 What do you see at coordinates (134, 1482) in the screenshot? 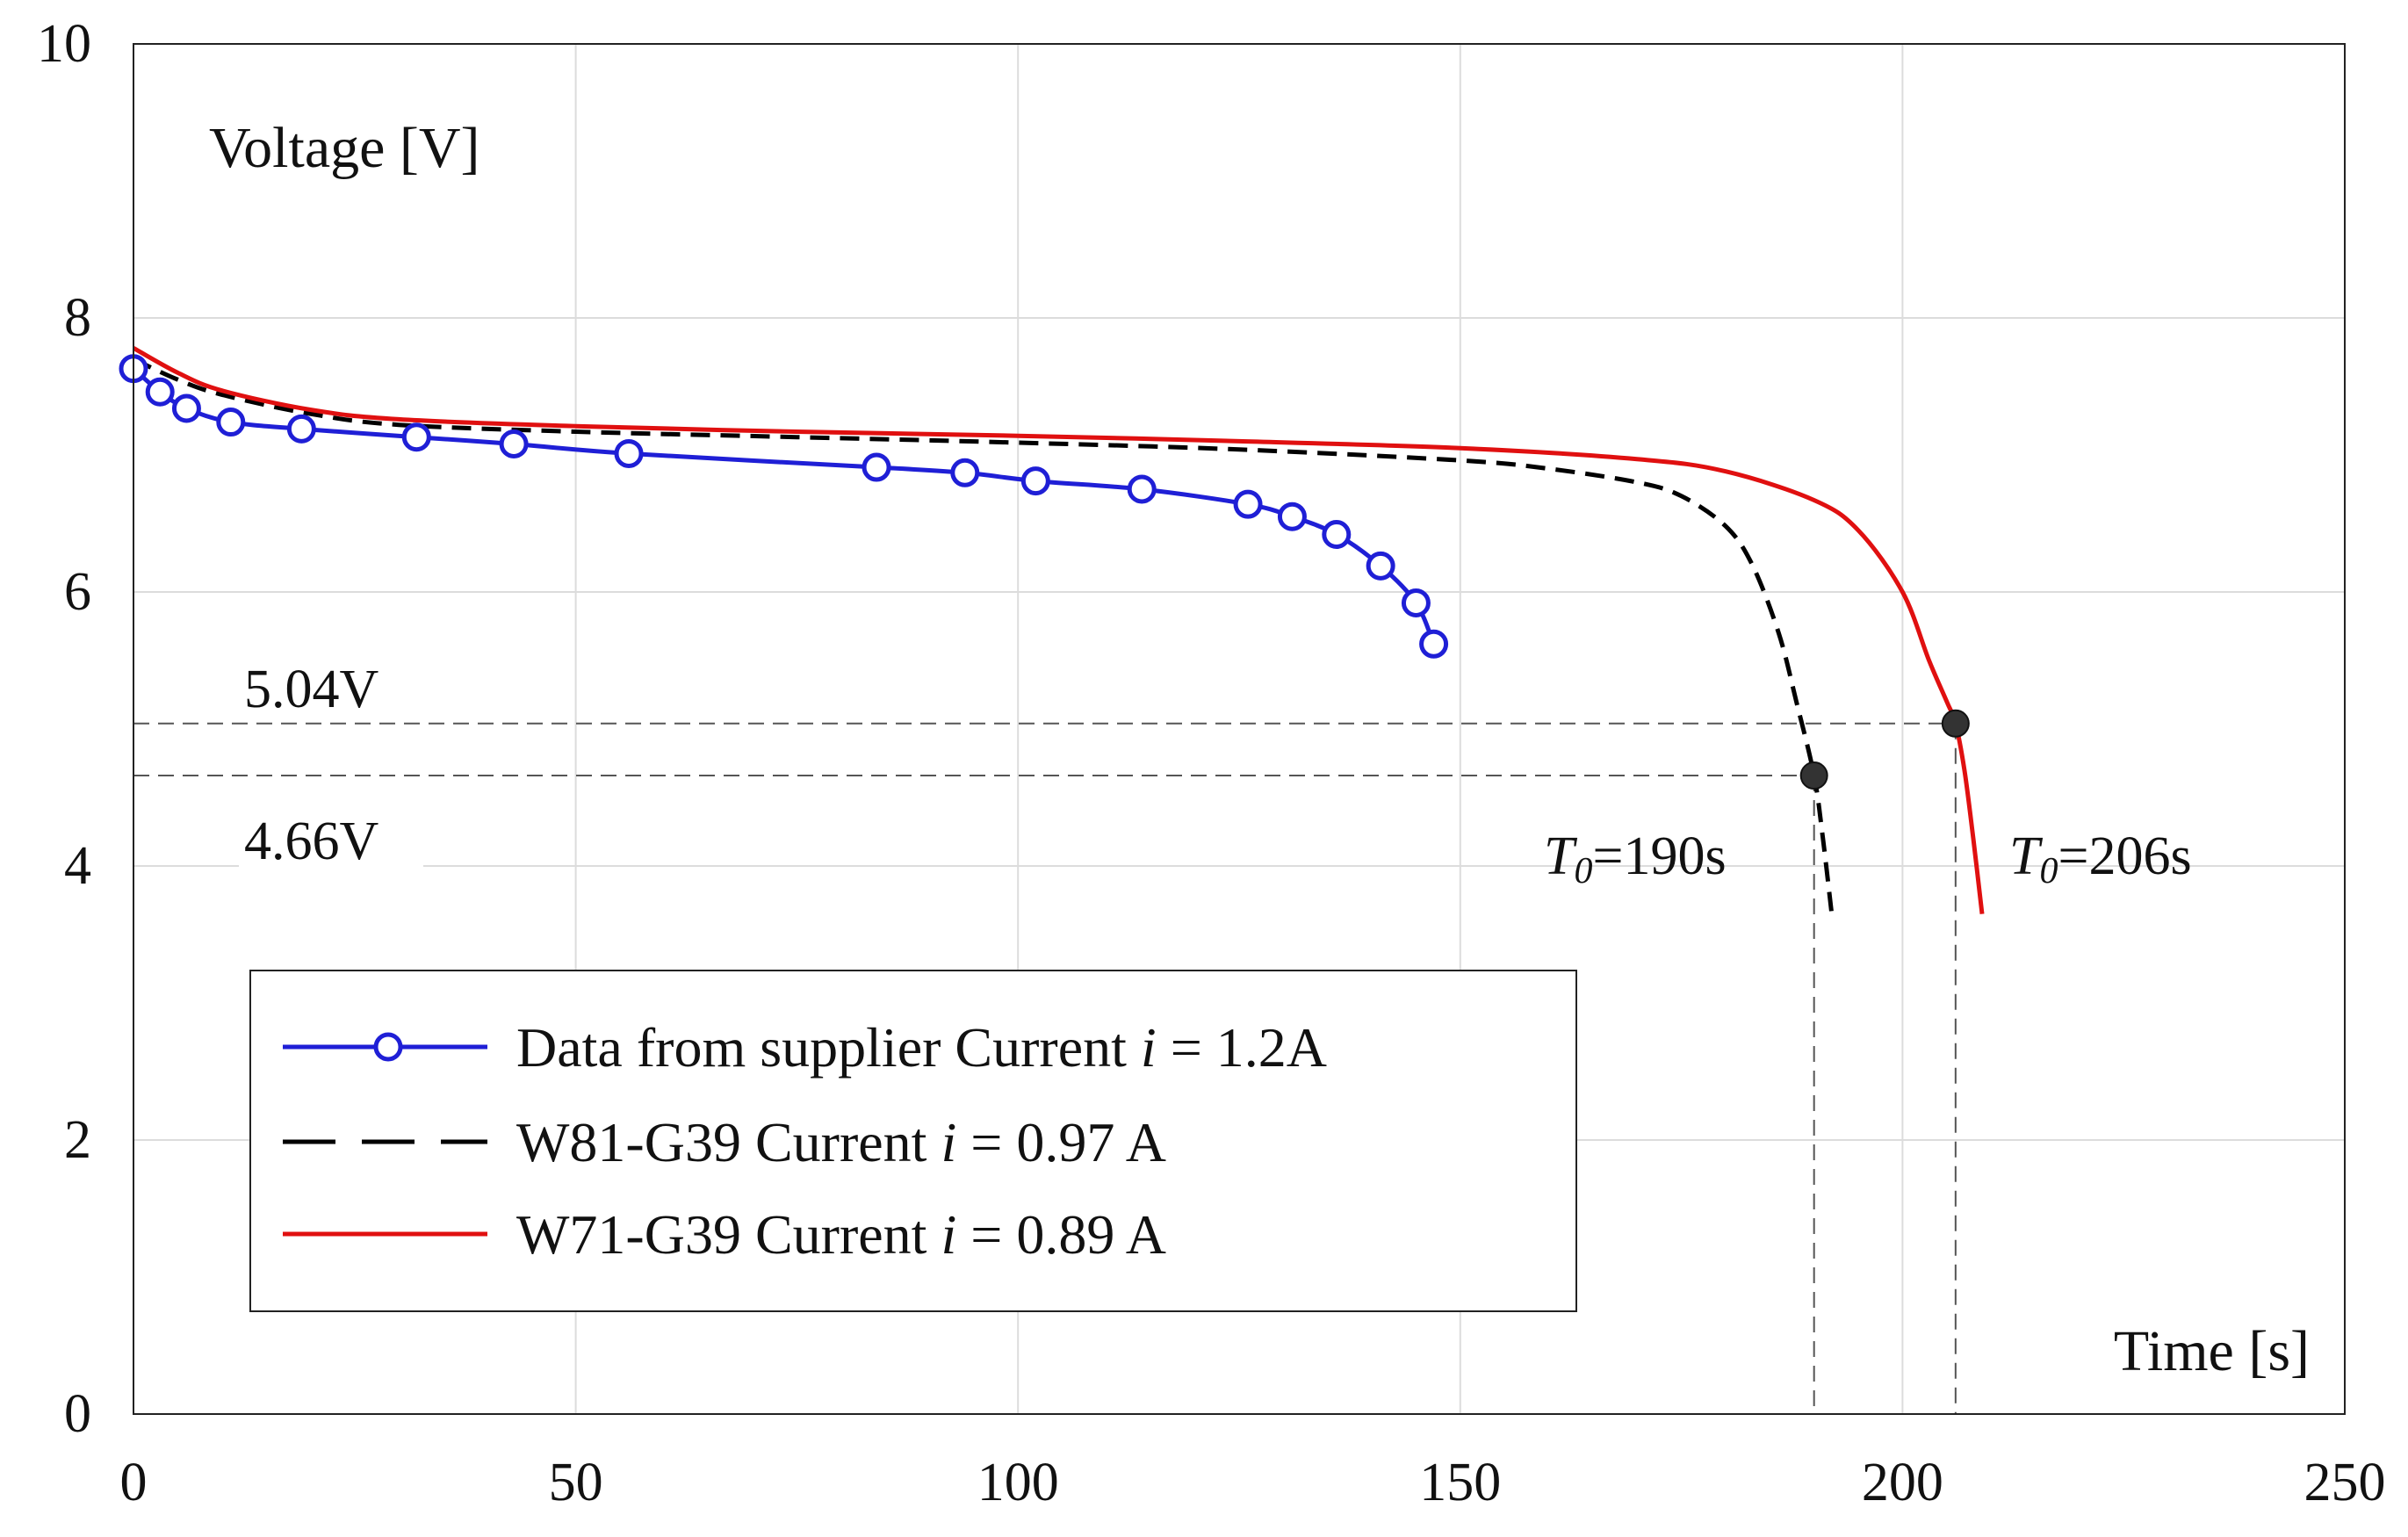
I see `x-tick-label: 0` at bounding box center [134, 1482].